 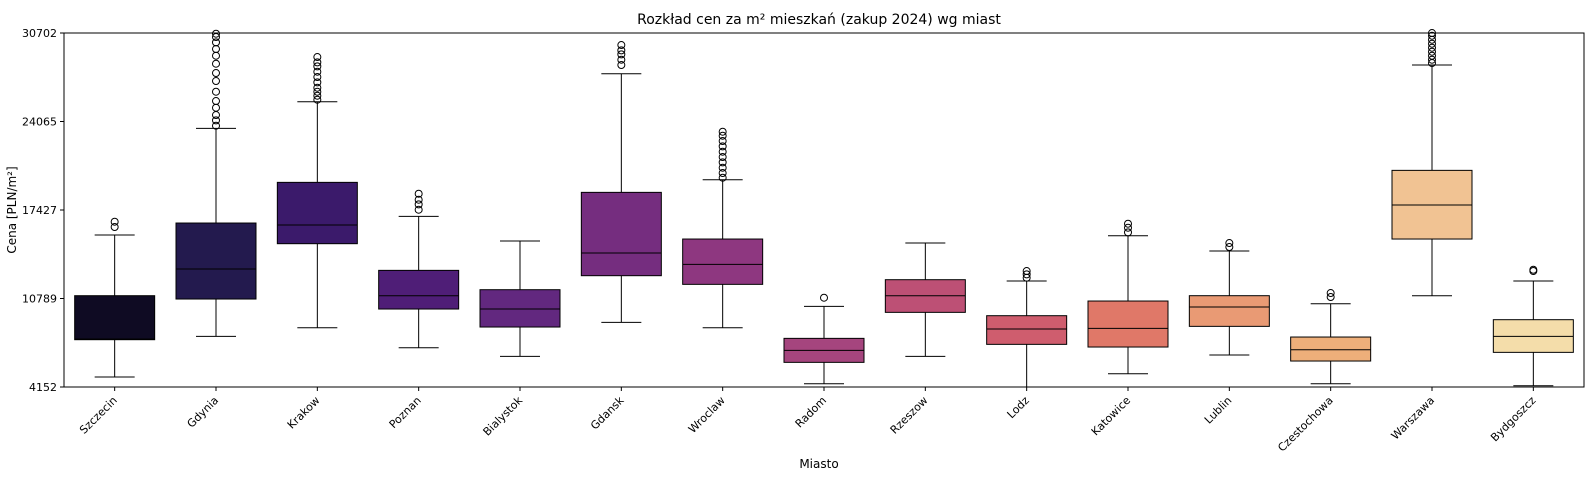 What do you see at coordinates (1218, 410) in the screenshot?
I see `x-tick-label: Lublin` at bounding box center [1218, 410].